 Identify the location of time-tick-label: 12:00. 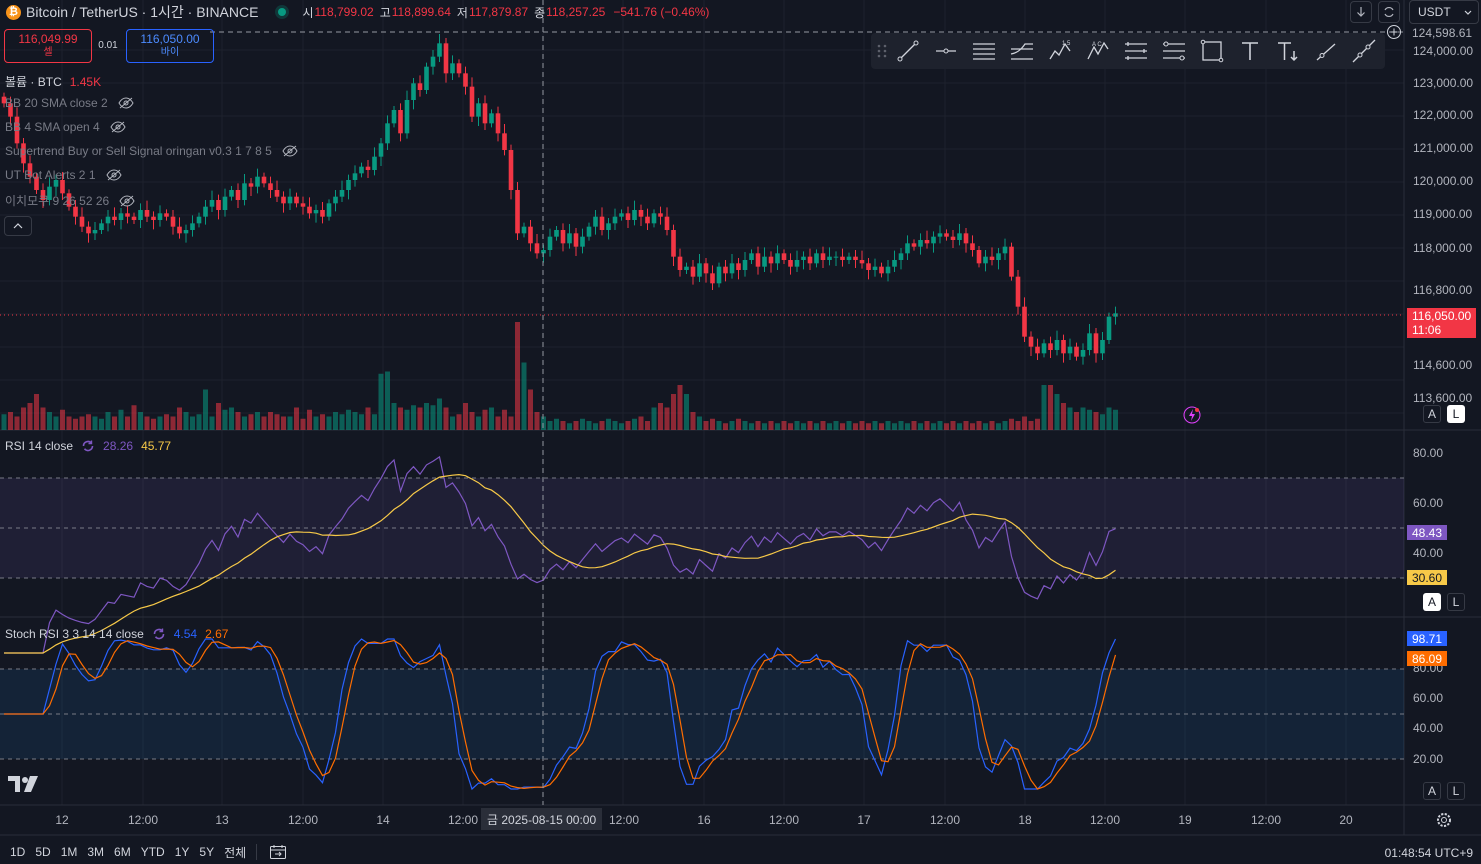
(143, 820).